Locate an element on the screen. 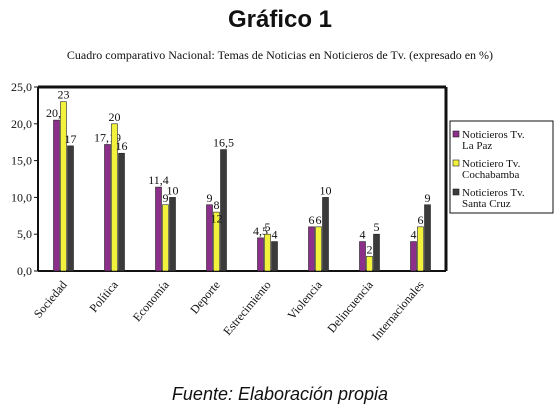 The width and height of the screenshot is (560, 410). y-tick-label: 20,0 is located at coordinates (21, 124).